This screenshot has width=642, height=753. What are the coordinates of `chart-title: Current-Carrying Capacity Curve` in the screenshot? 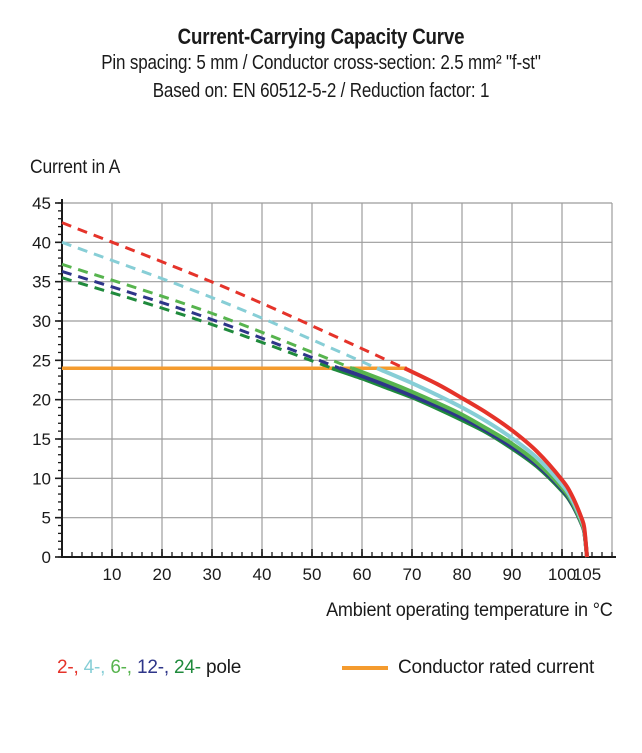 It's located at (321, 36).